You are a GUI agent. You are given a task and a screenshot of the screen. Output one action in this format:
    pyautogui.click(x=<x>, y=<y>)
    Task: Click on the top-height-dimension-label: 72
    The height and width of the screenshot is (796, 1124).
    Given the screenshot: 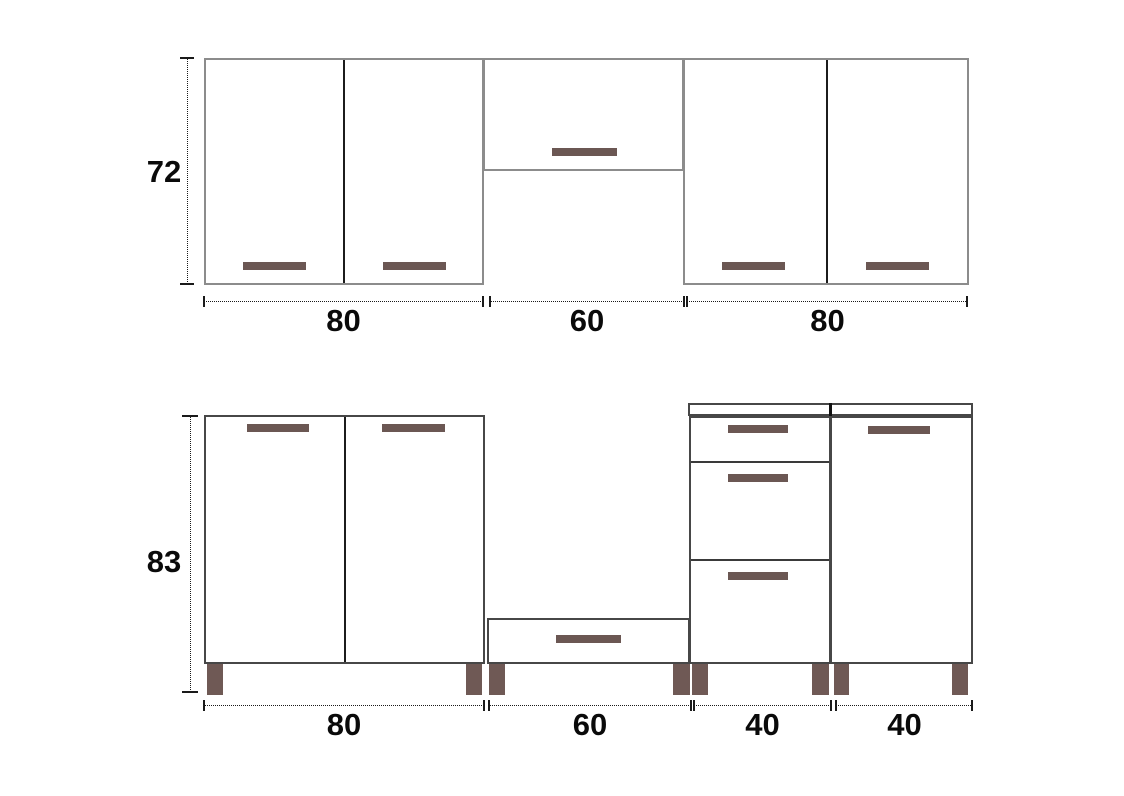 What is the action you would take?
    pyautogui.click(x=164, y=171)
    